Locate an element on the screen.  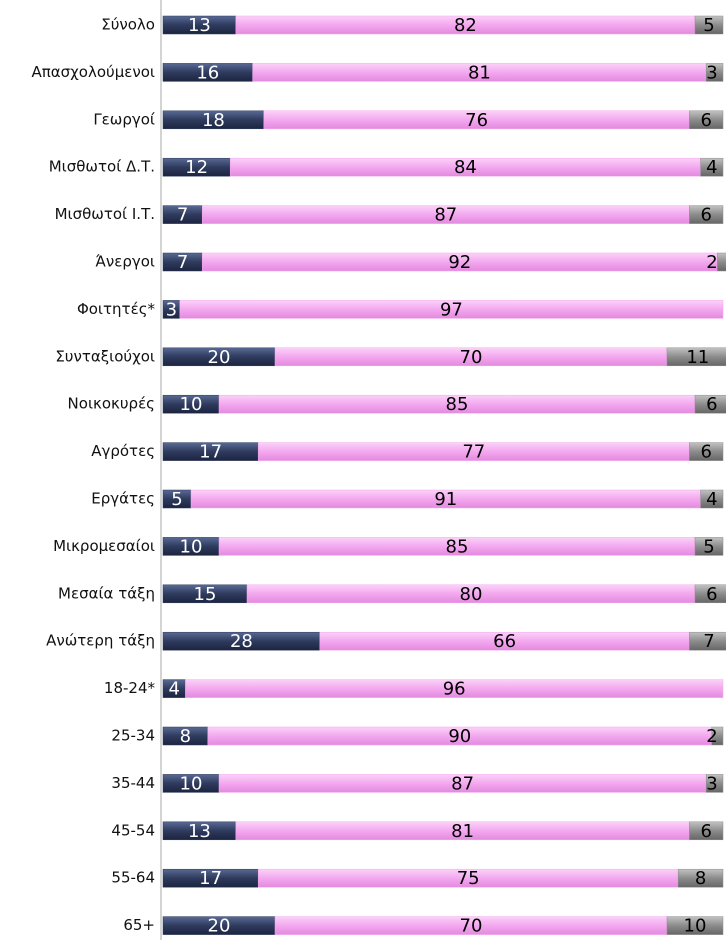
value-label: 96 is located at coordinates (454, 689).